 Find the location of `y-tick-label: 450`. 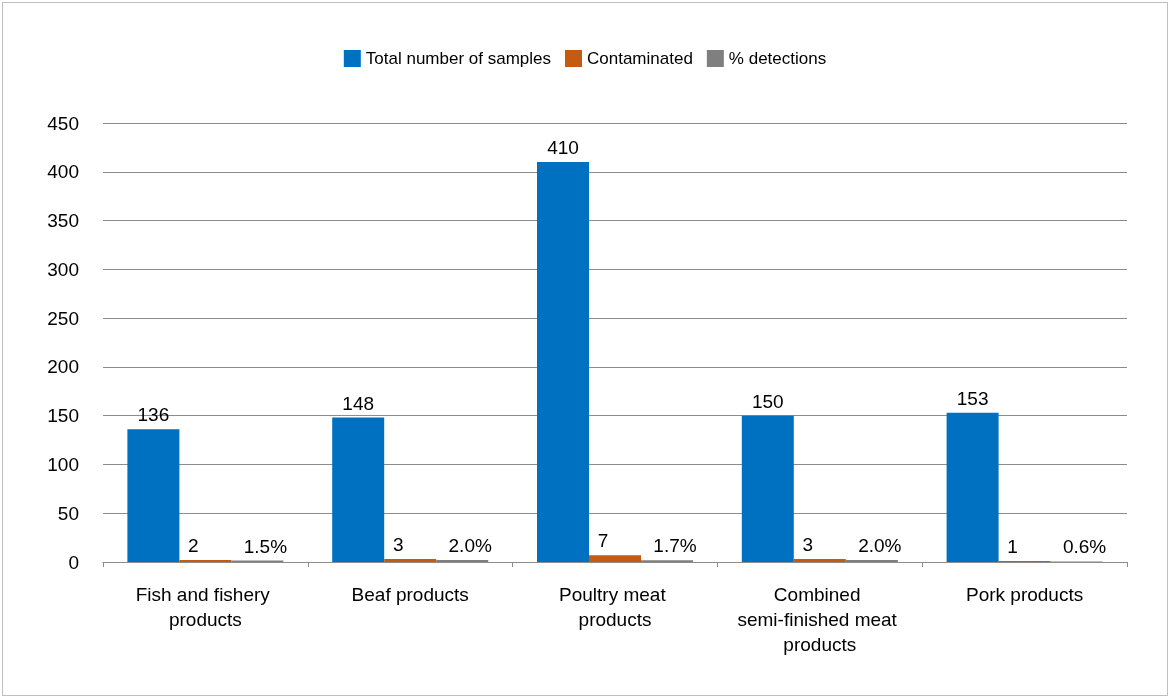

y-tick-label: 450 is located at coordinates (63, 123).